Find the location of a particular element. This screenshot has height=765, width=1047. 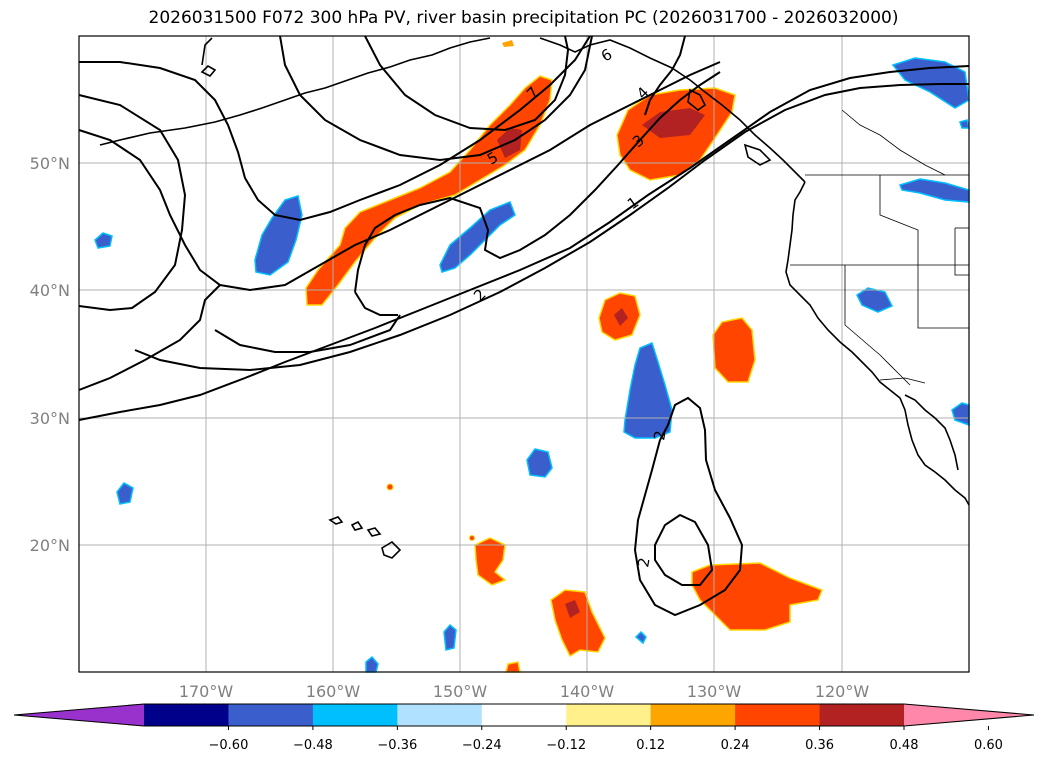

colorbar-extend-min is located at coordinates (79, 715).